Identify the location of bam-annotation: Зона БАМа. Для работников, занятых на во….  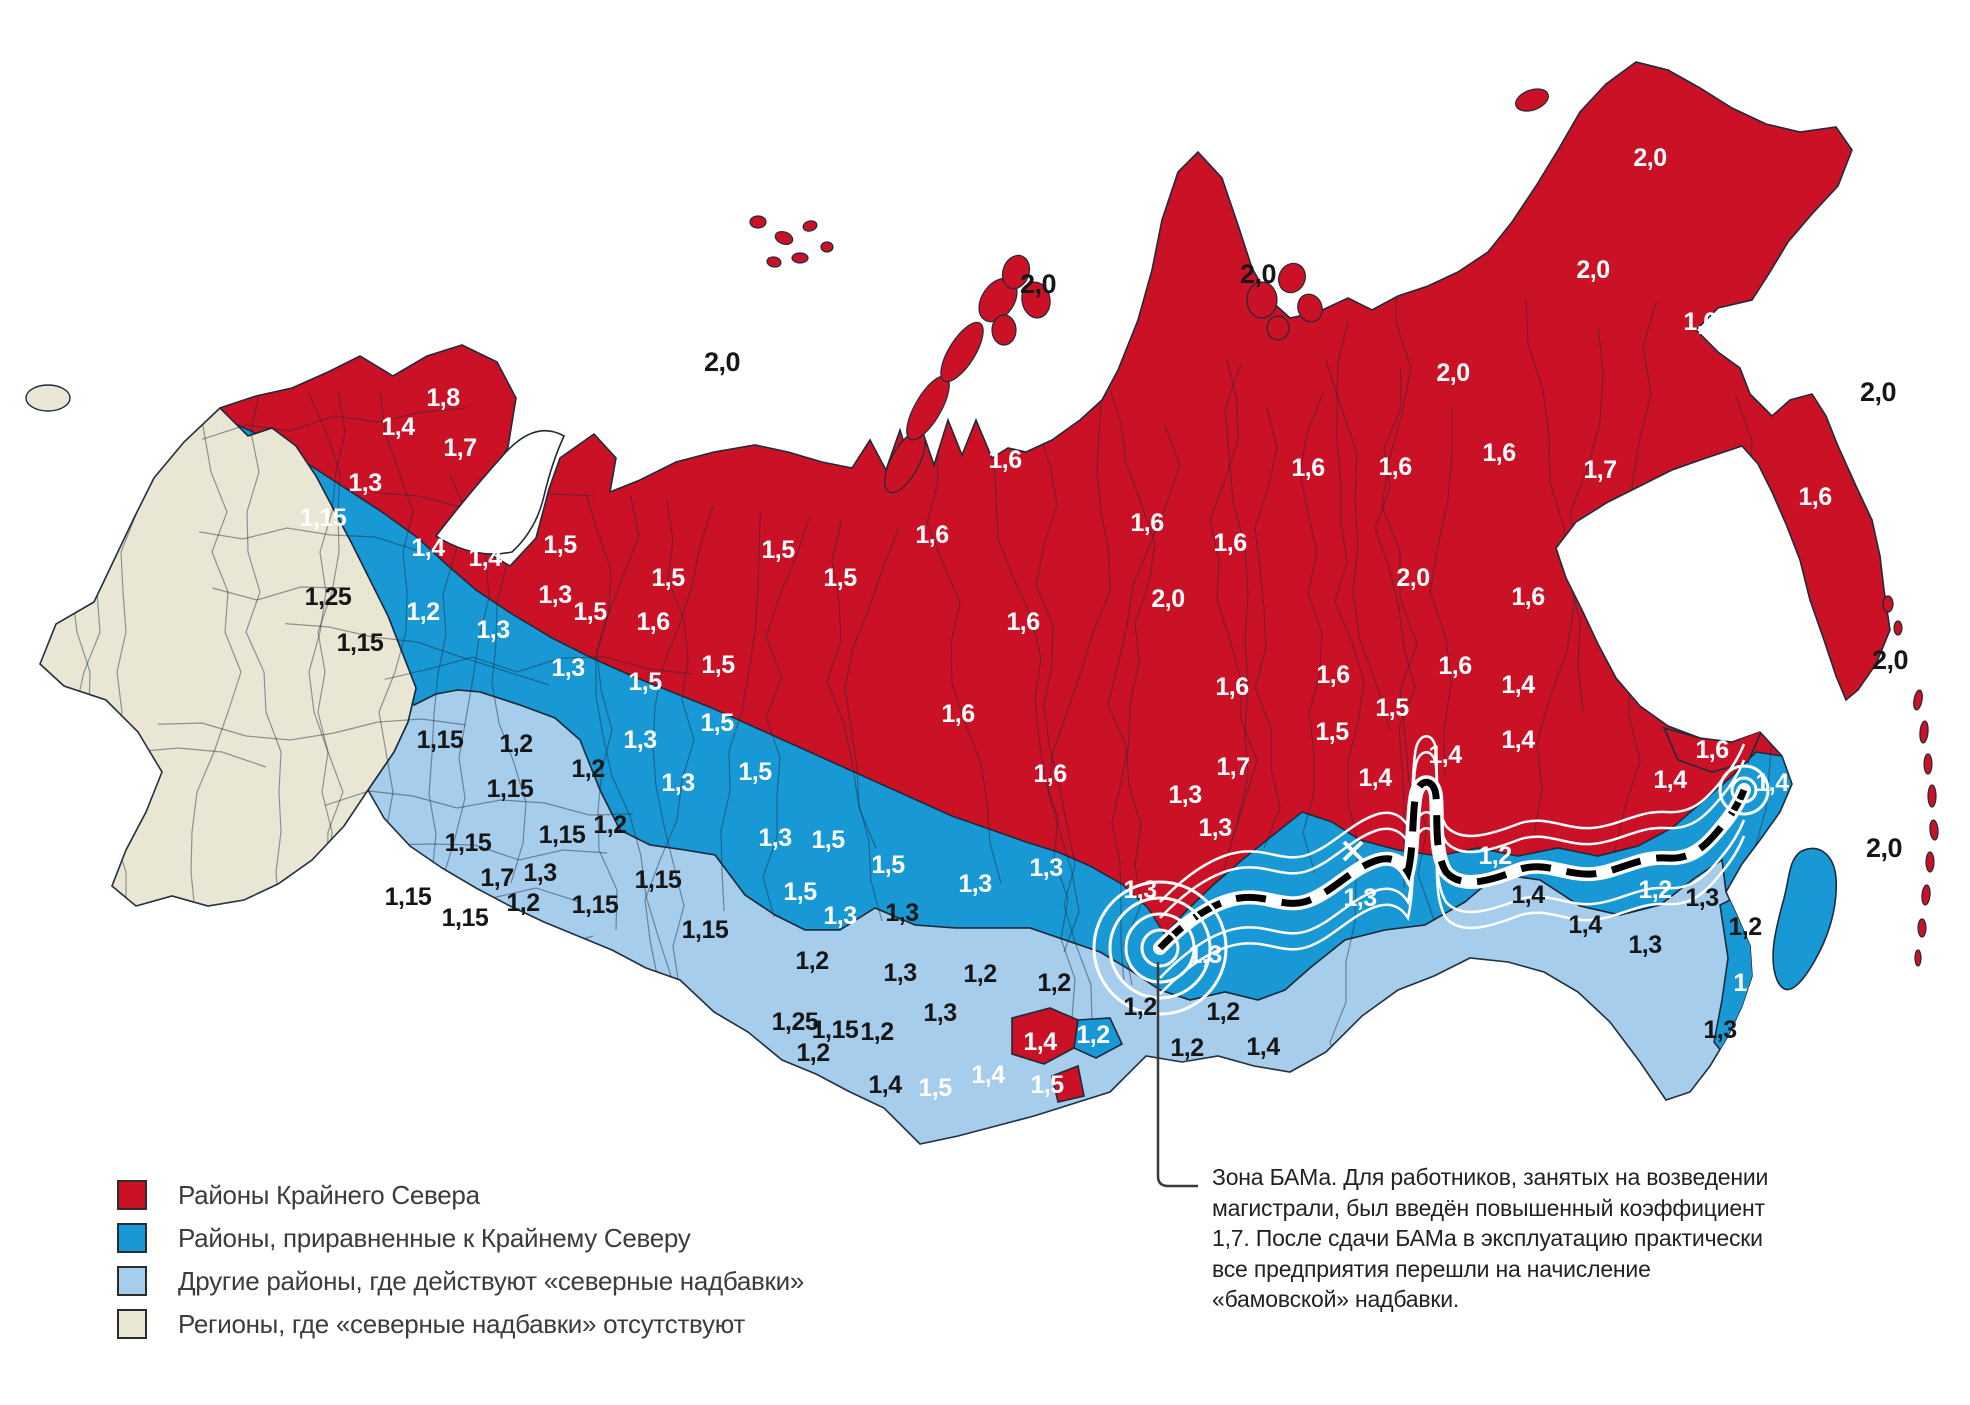
(1490, 1238).